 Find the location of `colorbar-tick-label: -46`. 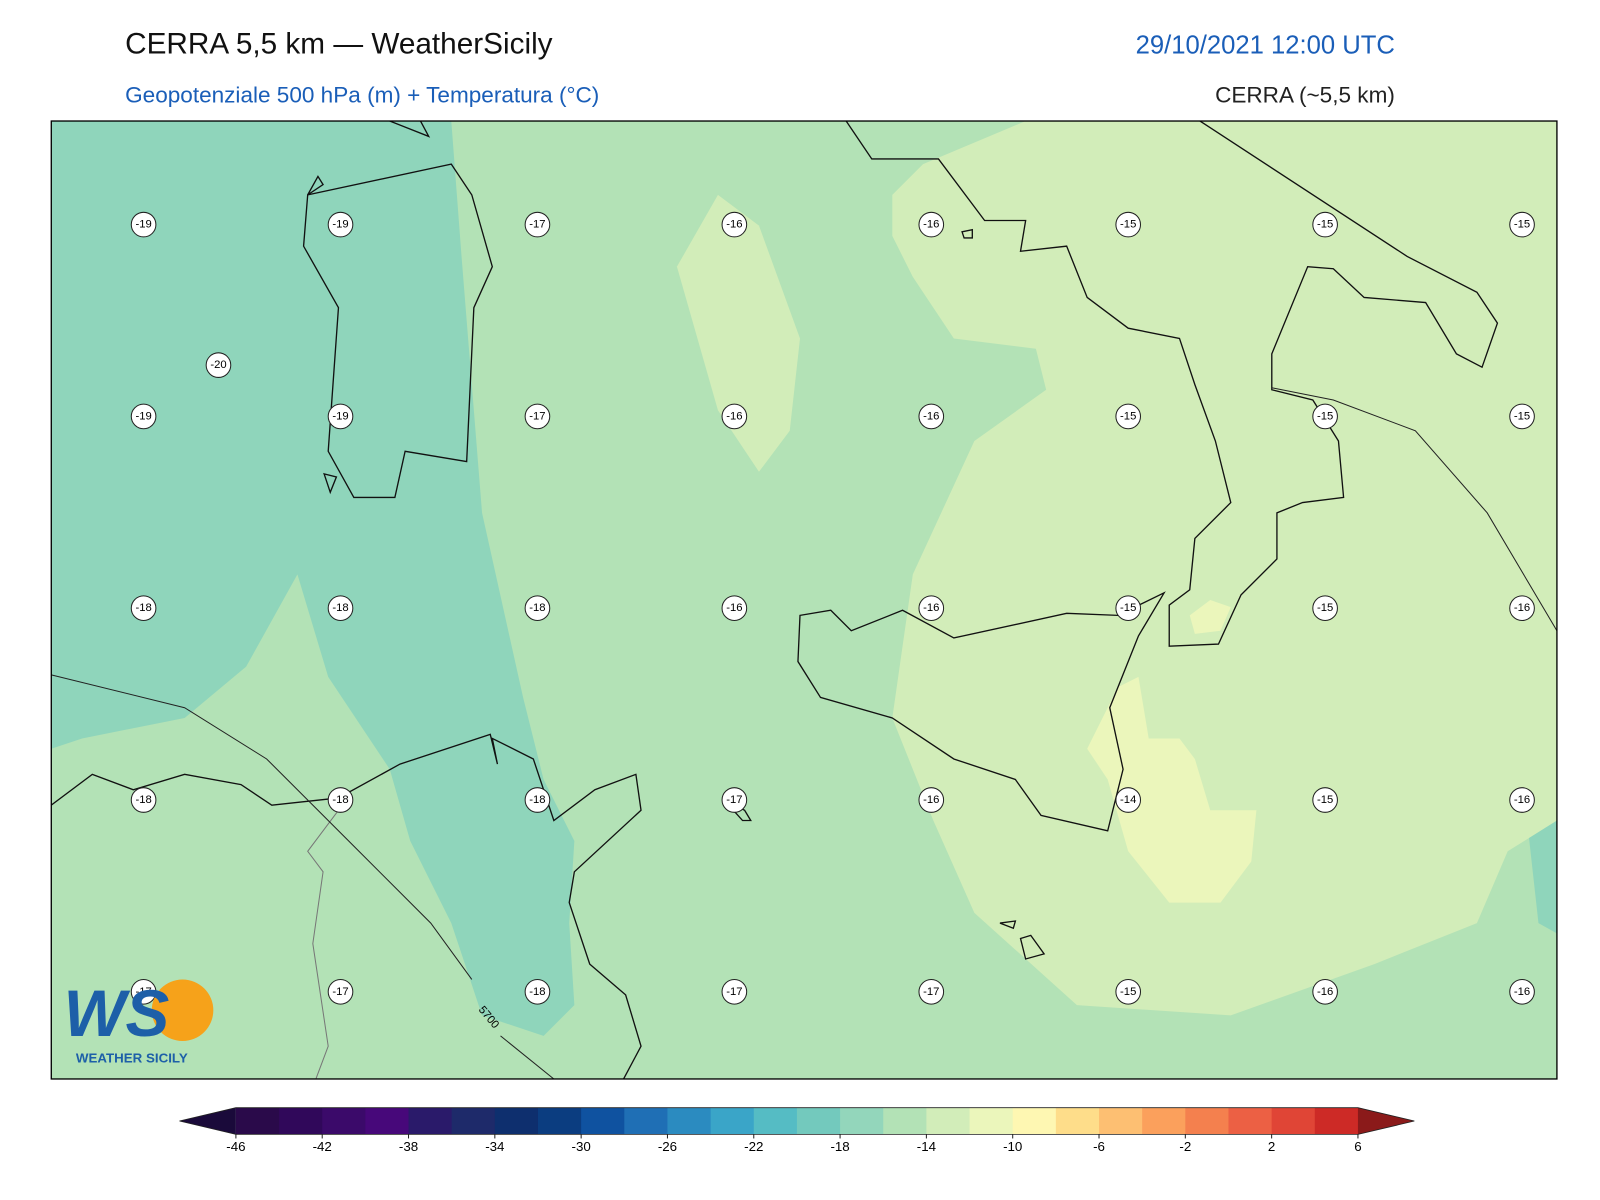

colorbar-tick-label: -46 is located at coordinates (235, 1146).